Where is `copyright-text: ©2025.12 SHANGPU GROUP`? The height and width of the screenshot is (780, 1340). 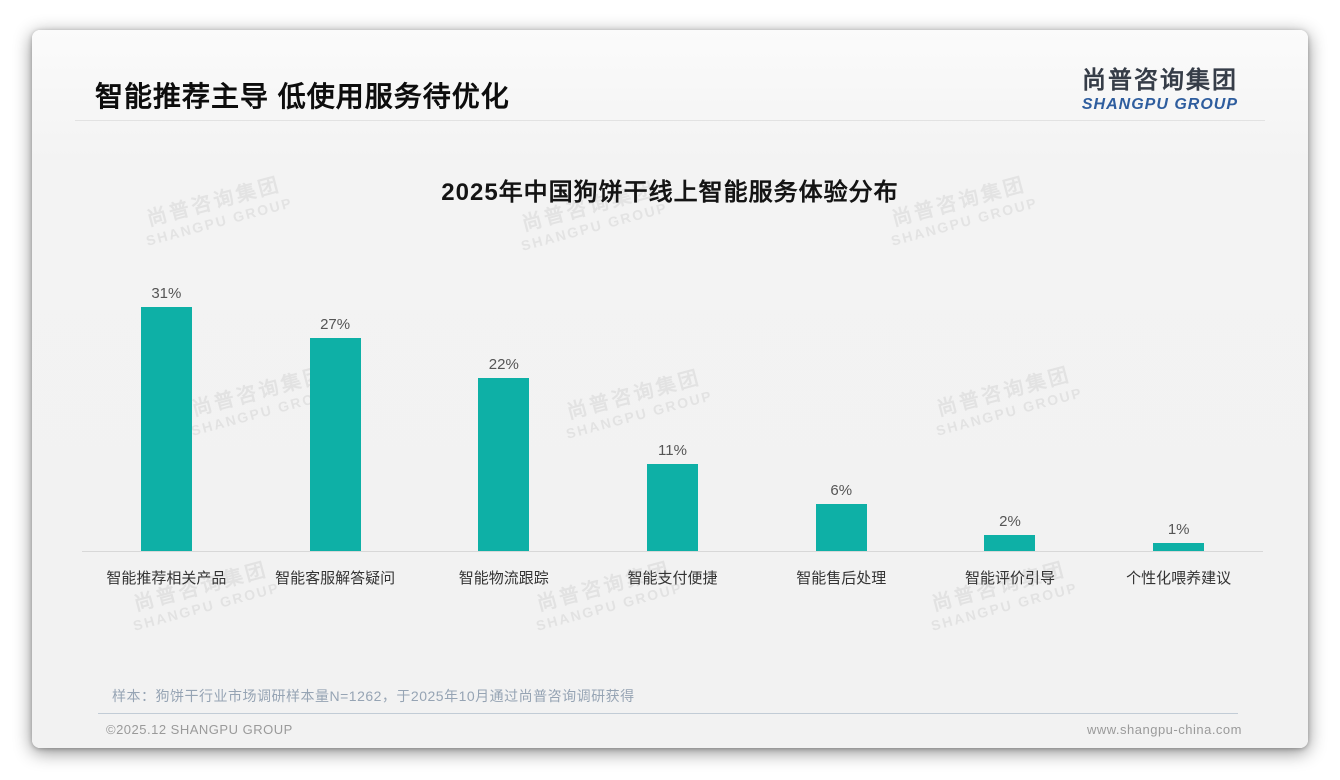
copyright-text: ©2025.12 SHANGPU GROUP is located at coordinates (199, 729).